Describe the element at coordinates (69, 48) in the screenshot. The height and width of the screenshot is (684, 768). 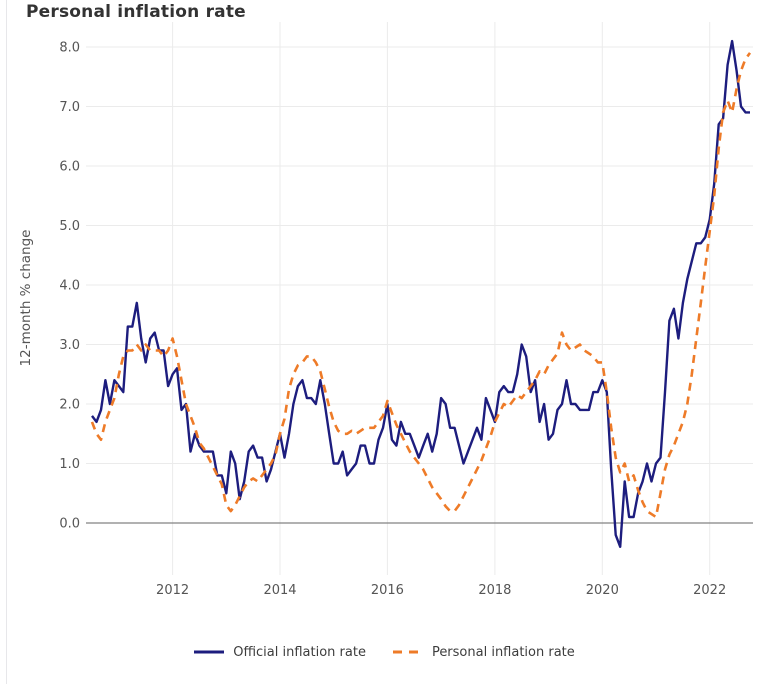
I see `y-tick-label: 8.0` at that location.